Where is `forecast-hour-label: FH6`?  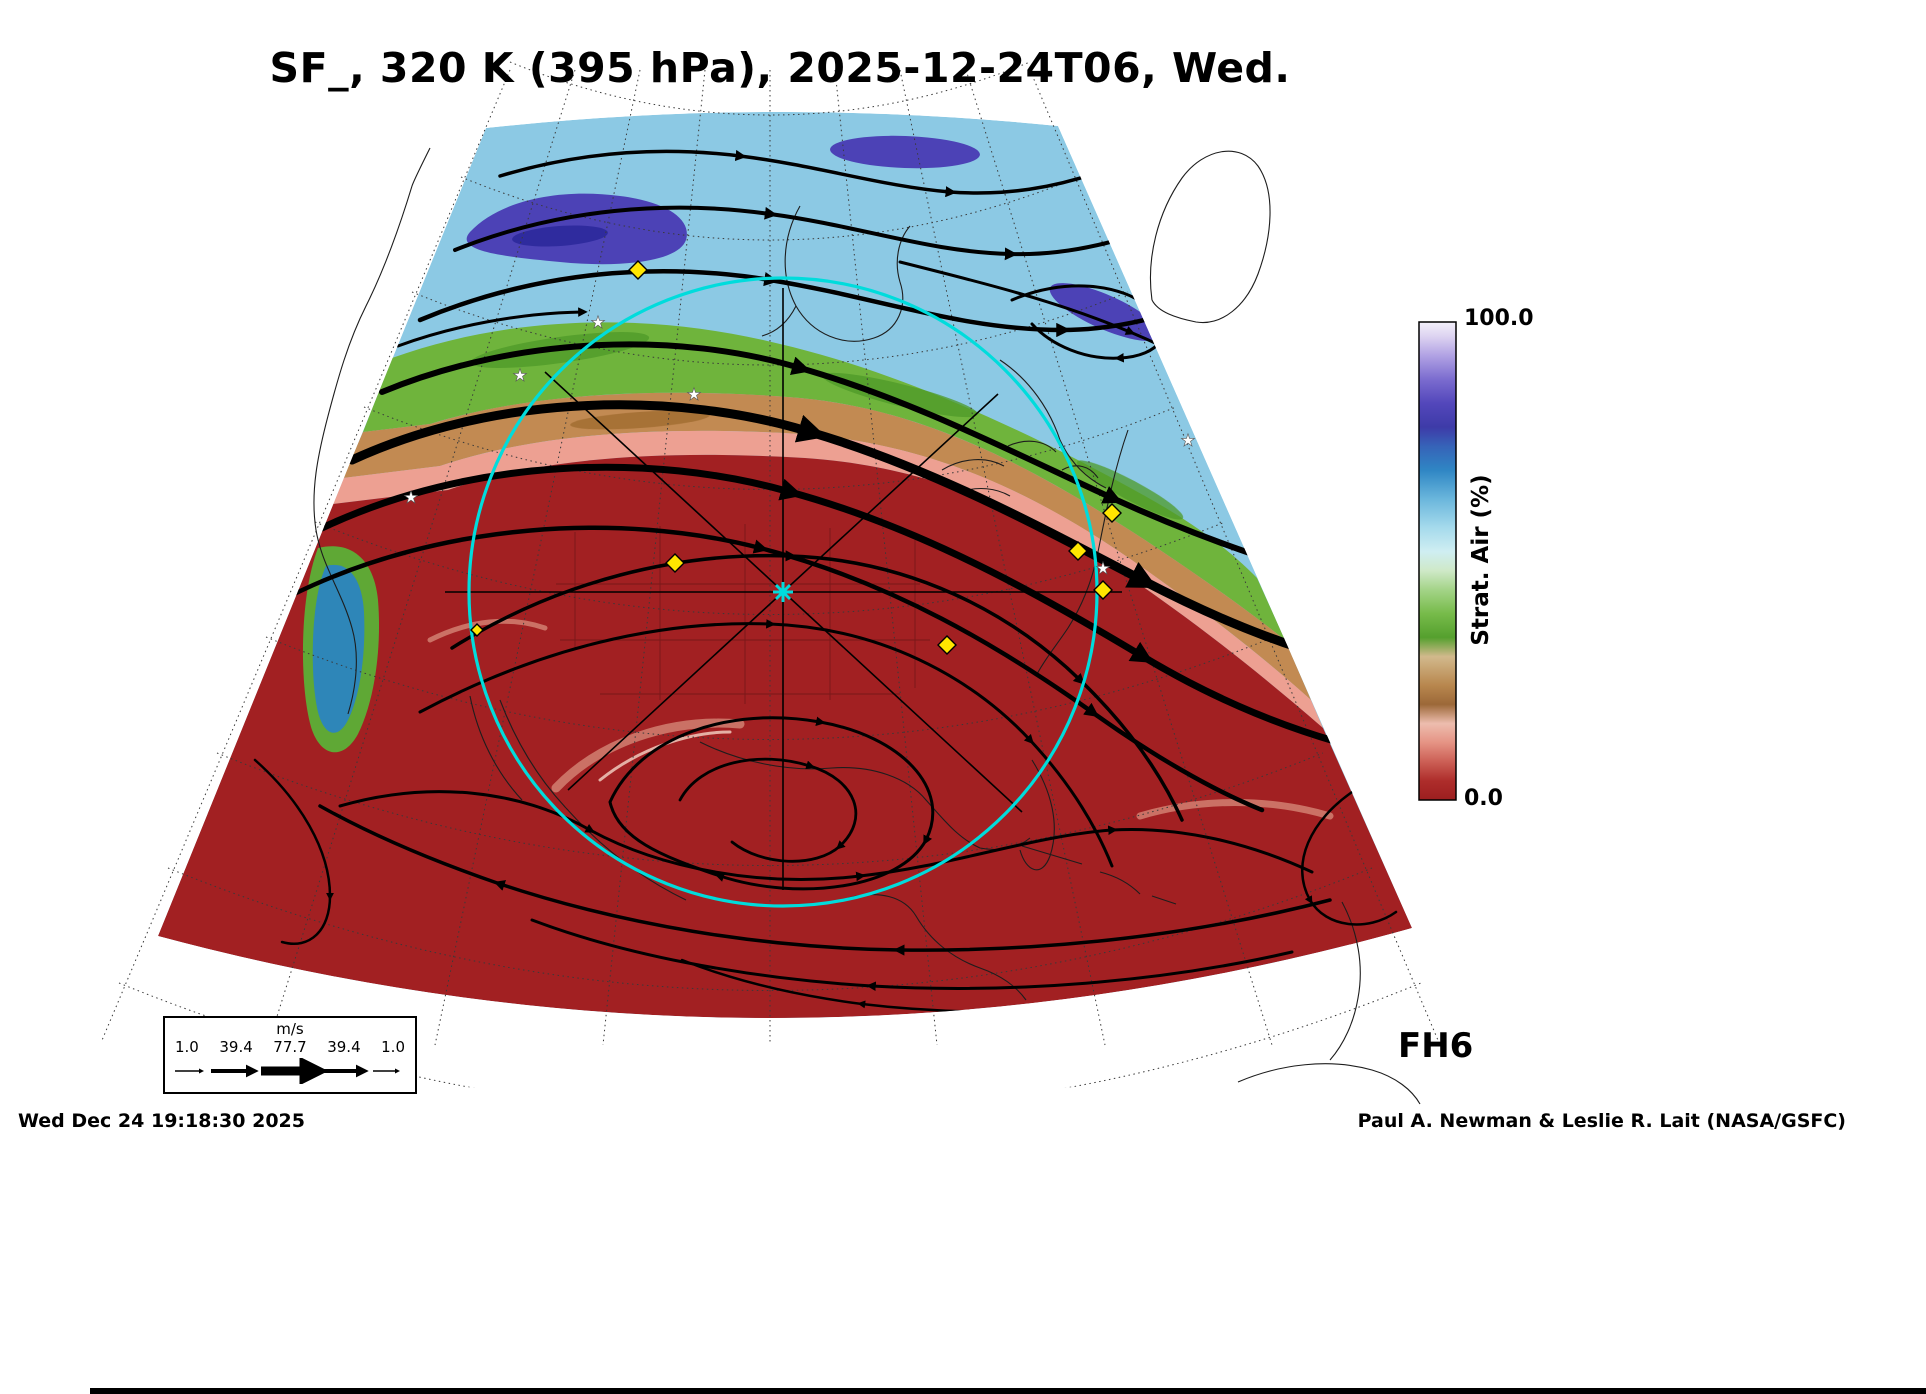 forecast-hour-label: FH6 is located at coordinates (1436, 1046).